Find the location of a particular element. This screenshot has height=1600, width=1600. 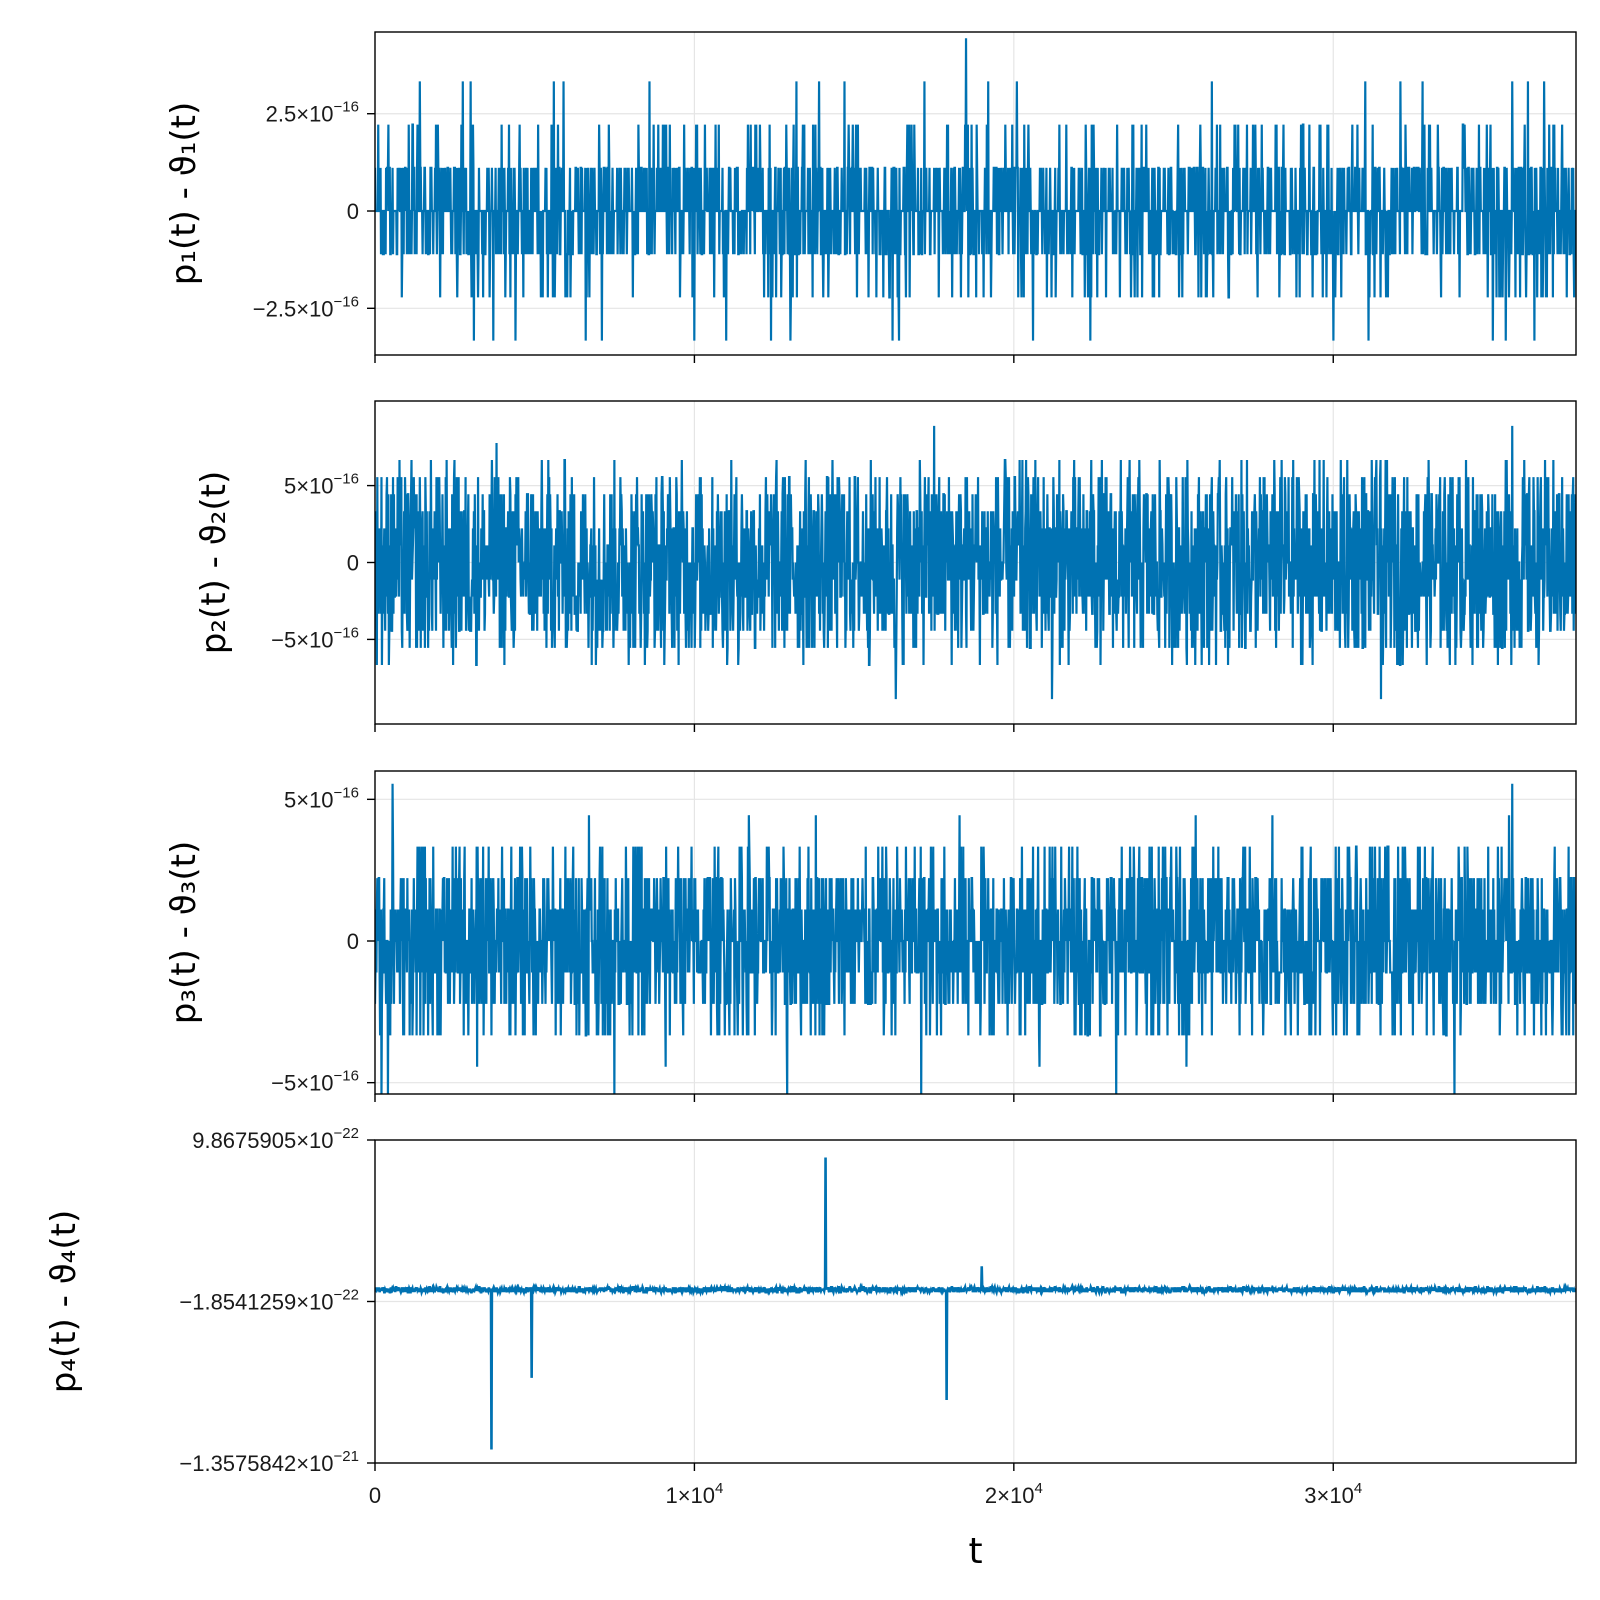

y-axis-label: p₂(t) - ϑ₂(t) is located at coordinates (214, 563).